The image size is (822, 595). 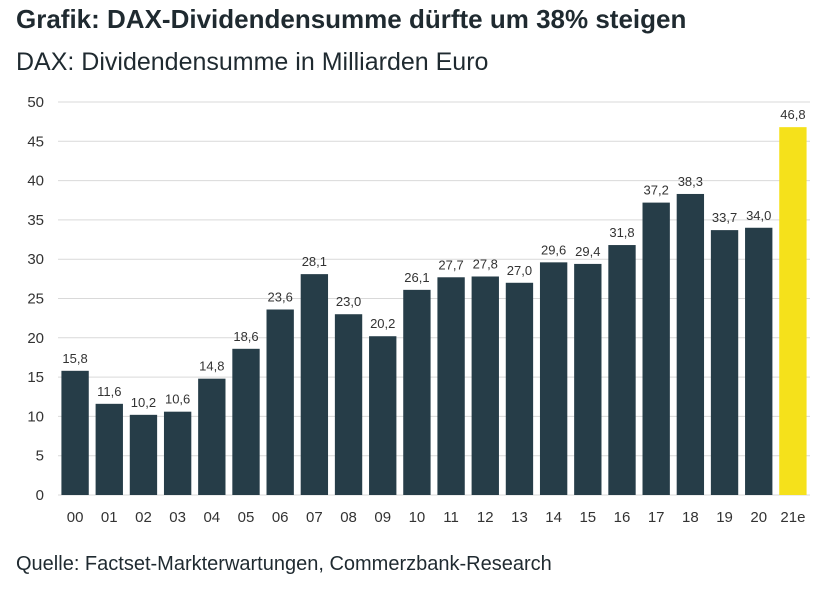 What do you see at coordinates (35, 416) in the screenshot?
I see `y-tick-label: 10` at bounding box center [35, 416].